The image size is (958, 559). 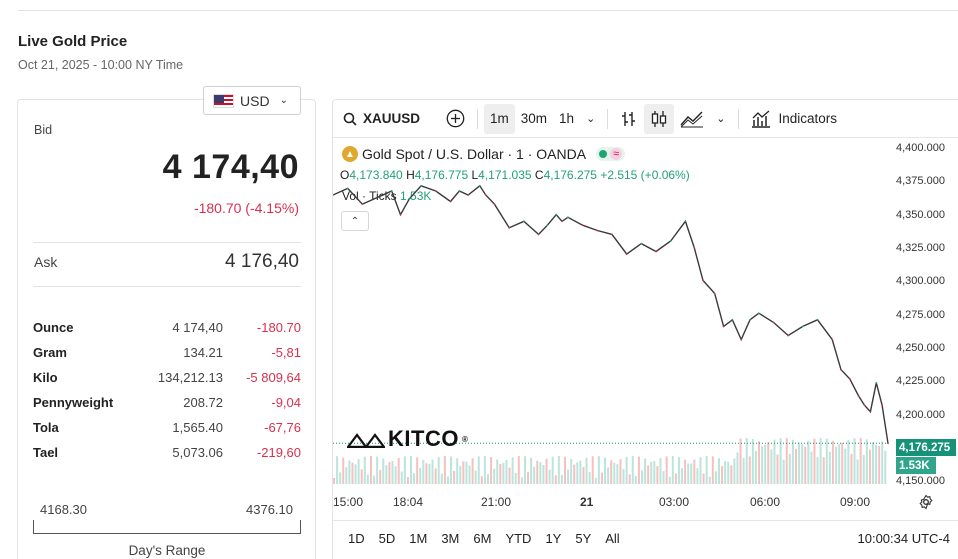 What do you see at coordinates (167, 550) in the screenshot?
I see `range-label: Day's Range` at bounding box center [167, 550].